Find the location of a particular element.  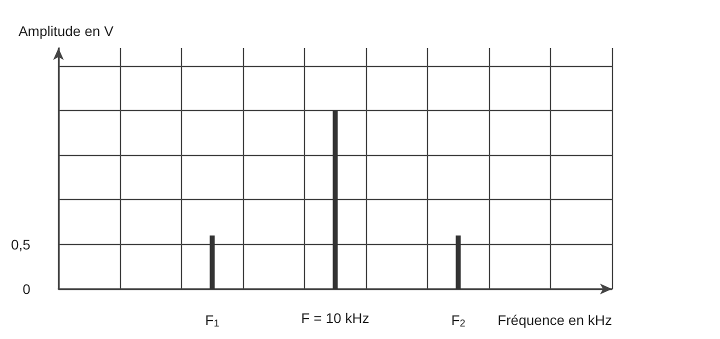

x-tick-label: F = 10 kHz is located at coordinates (335, 318).